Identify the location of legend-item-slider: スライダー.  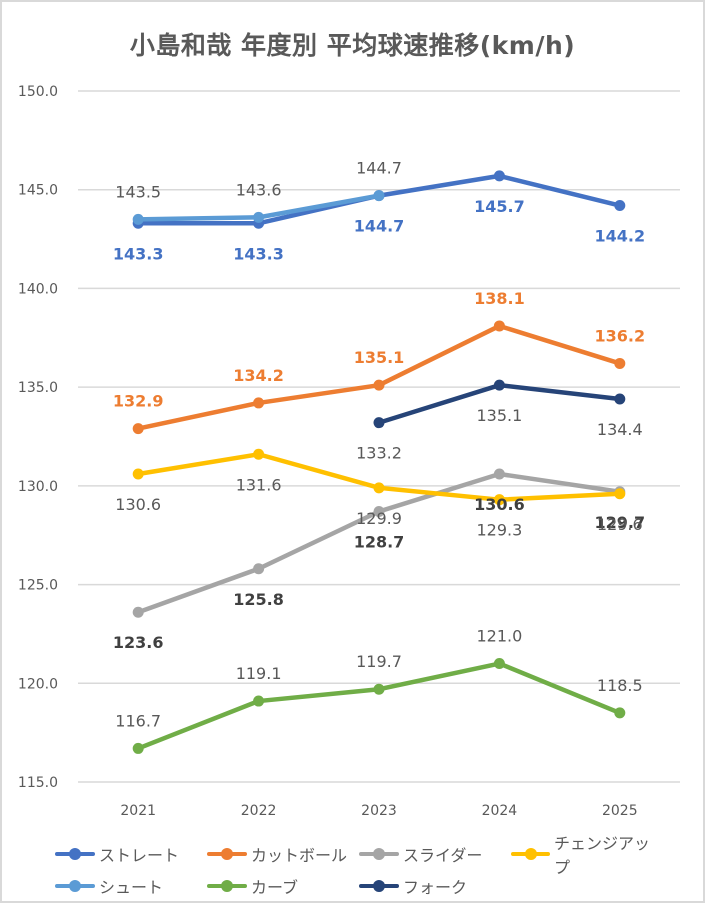
(435, 854).